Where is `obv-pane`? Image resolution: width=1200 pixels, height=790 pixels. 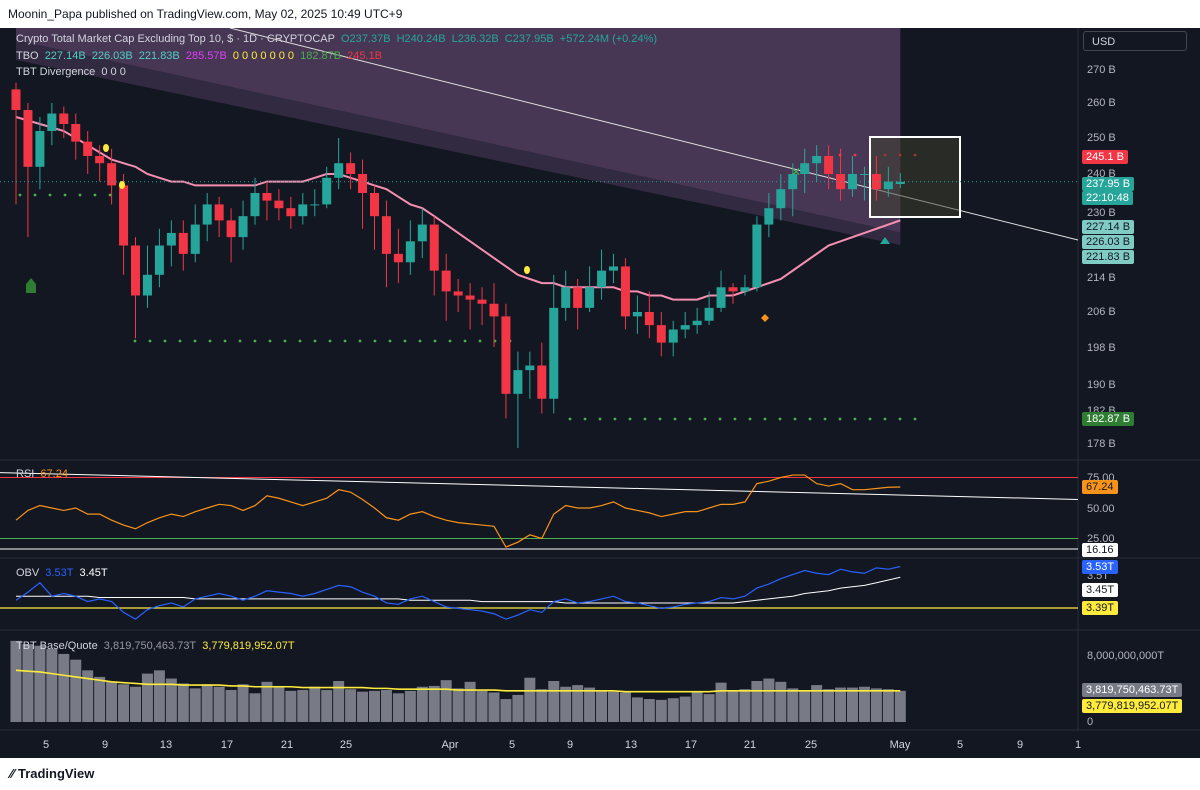 obv-pane is located at coordinates (539, 592).